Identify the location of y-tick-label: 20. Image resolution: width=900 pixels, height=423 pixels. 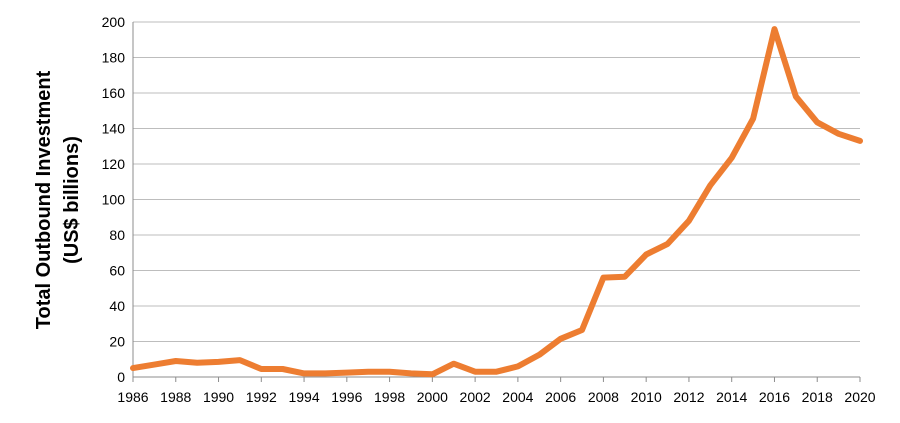
(117, 342).